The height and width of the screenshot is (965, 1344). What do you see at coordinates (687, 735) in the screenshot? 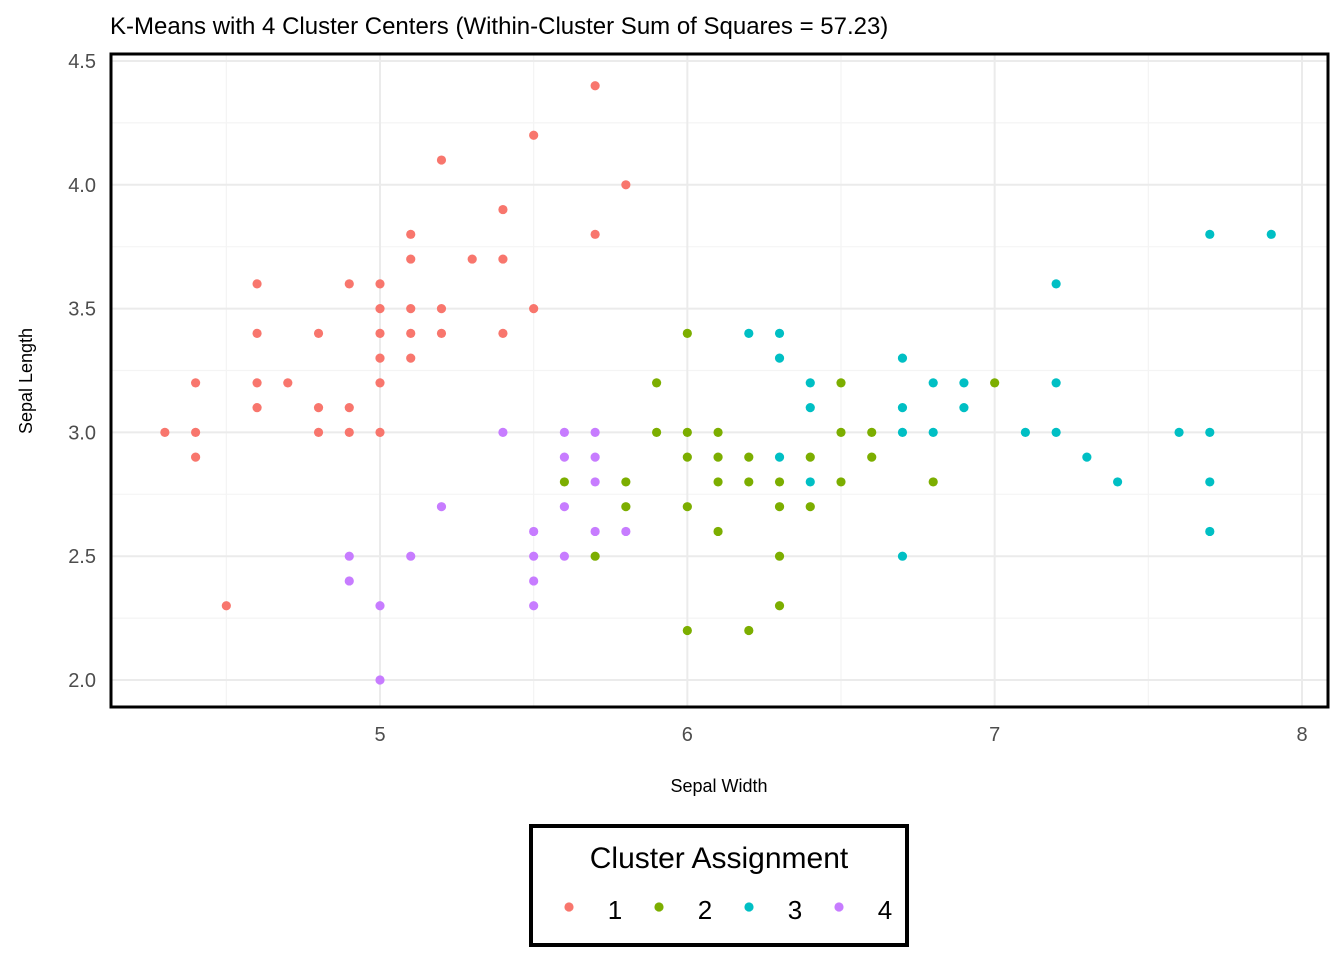
I see `x-tick-label: 6` at bounding box center [687, 735].